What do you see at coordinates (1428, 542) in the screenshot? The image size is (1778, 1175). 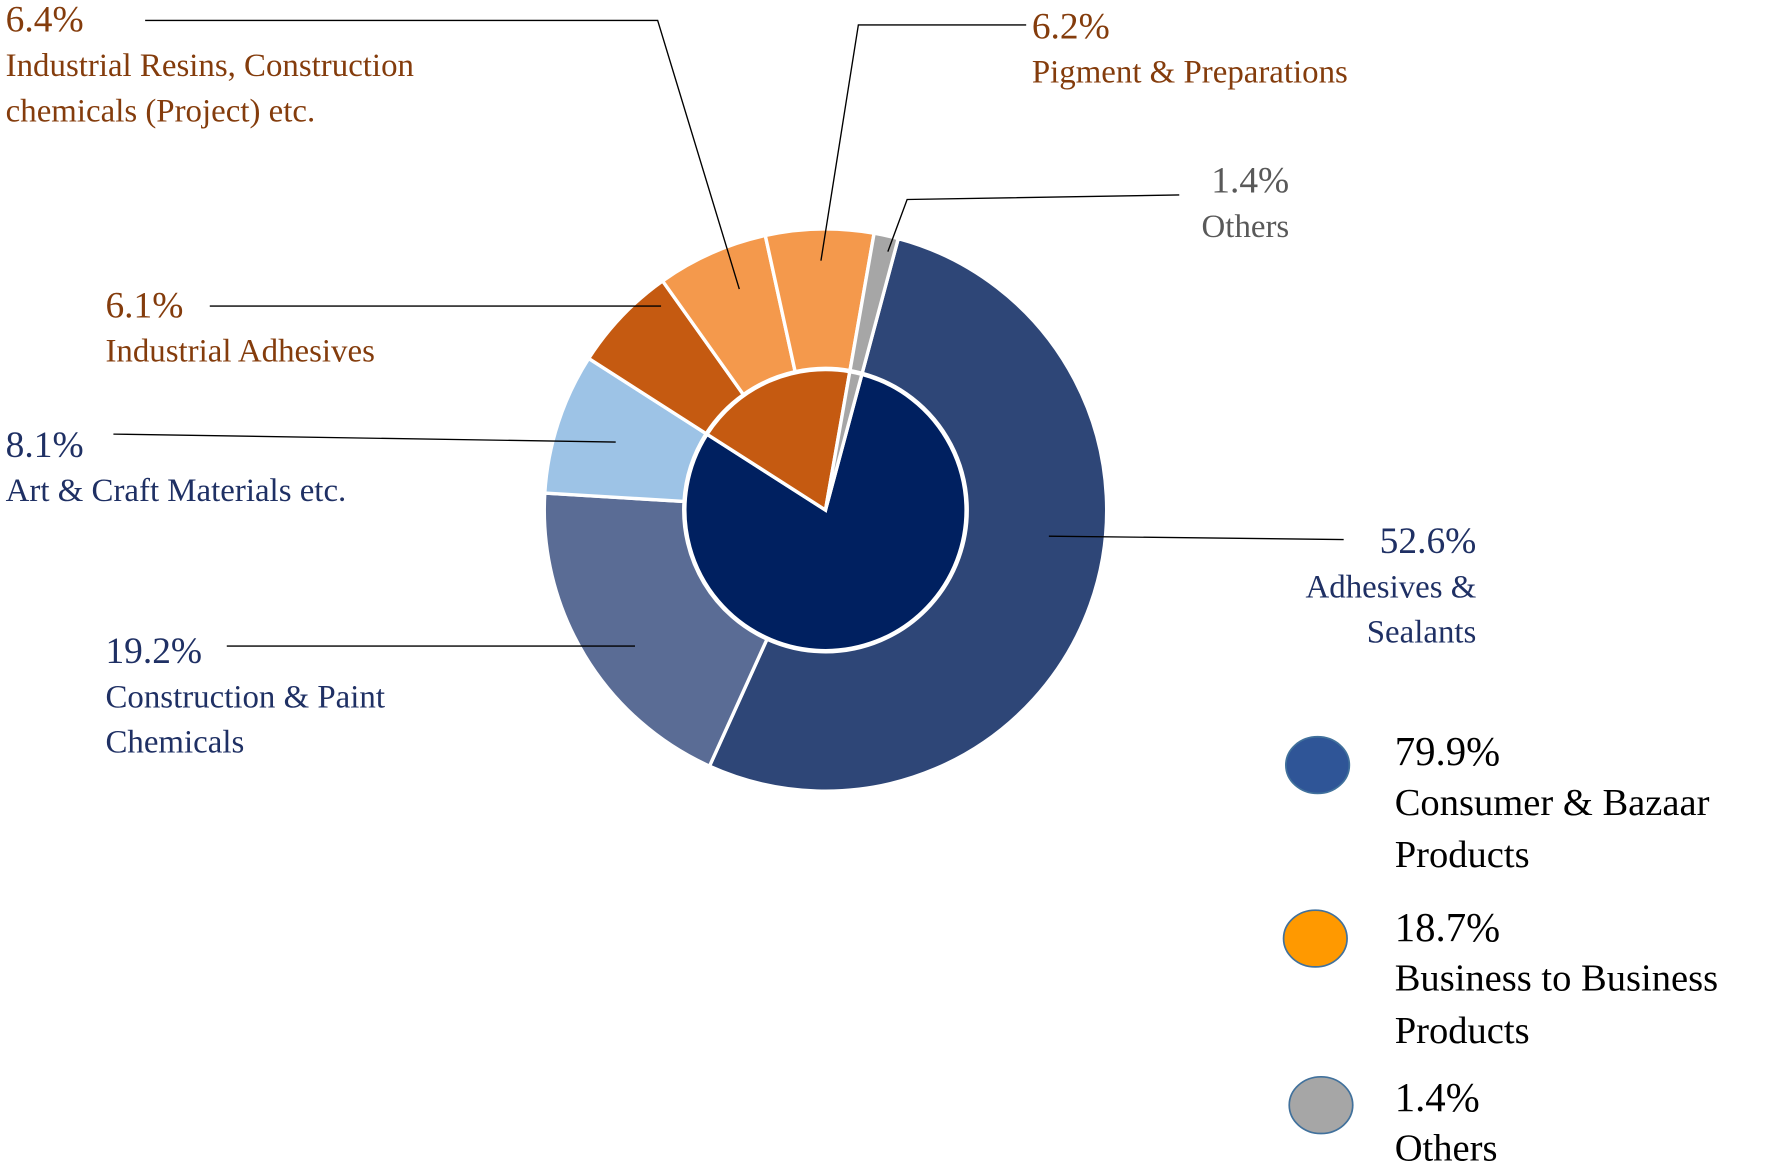 I see `slice-value-label: 52.6%` at bounding box center [1428, 542].